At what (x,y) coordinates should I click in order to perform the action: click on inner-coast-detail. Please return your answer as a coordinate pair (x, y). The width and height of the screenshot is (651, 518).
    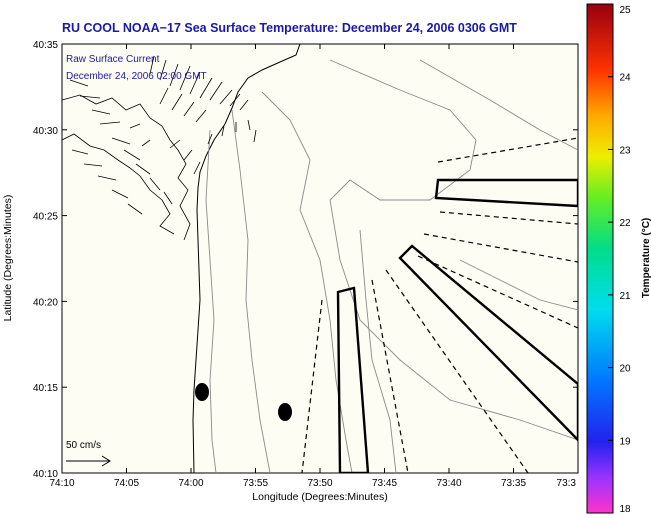
    Looking at the image, I should click on (126, 167).